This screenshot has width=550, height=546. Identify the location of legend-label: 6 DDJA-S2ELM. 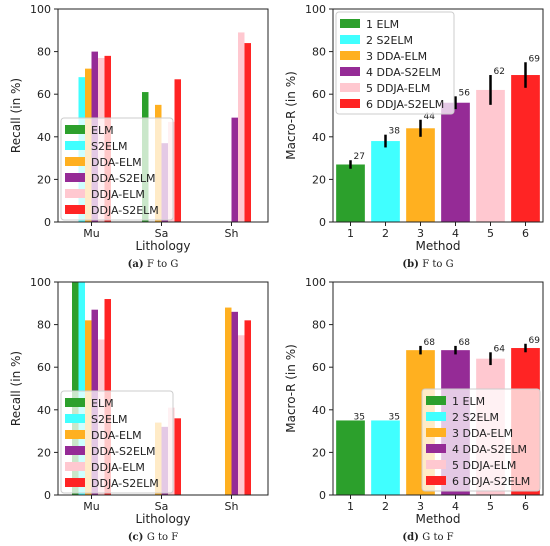
(405, 104).